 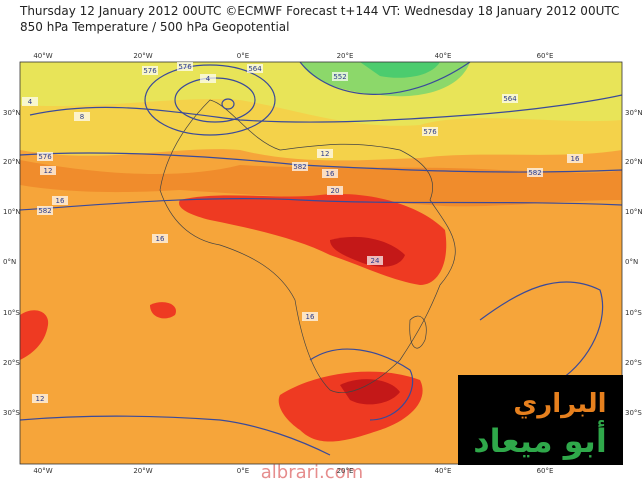 What do you see at coordinates (418, 332) in the screenshot?
I see `coastline-madagascar` at bounding box center [418, 332].